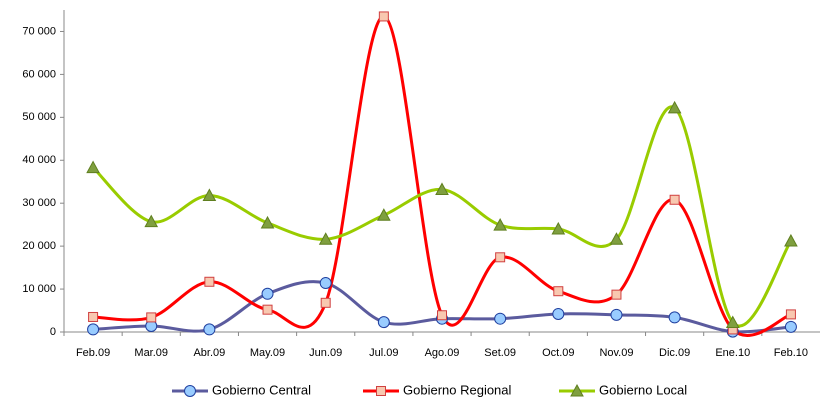 The image size is (824, 403). Describe the element at coordinates (558, 353) in the screenshot. I see `x-tick-label: Oct.09` at that location.